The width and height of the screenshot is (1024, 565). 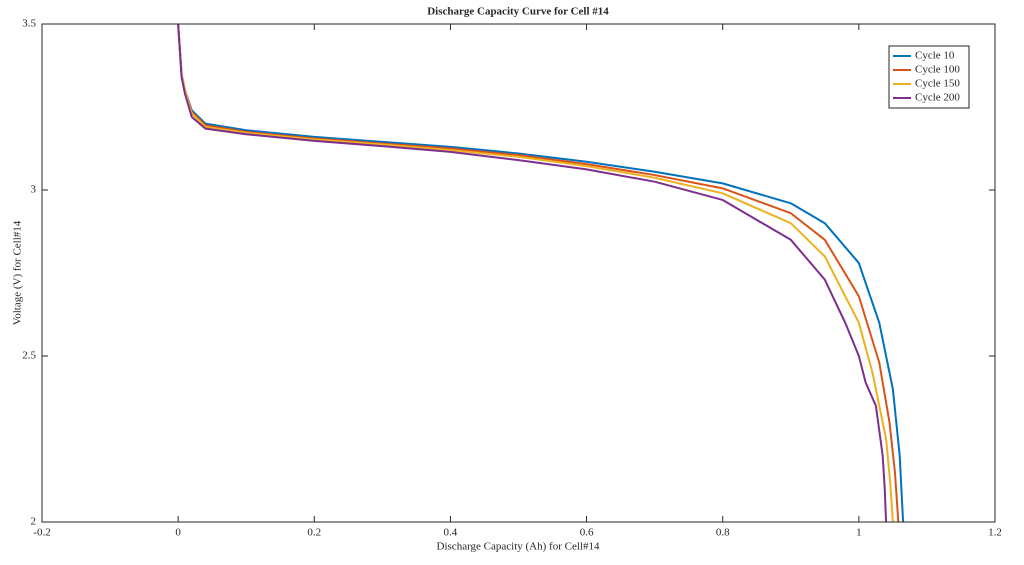 What do you see at coordinates (518, 547) in the screenshot?
I see `x-axis-label: Discharge Capacity (Ah) for Cell#14` at bounding box center [518, 547].